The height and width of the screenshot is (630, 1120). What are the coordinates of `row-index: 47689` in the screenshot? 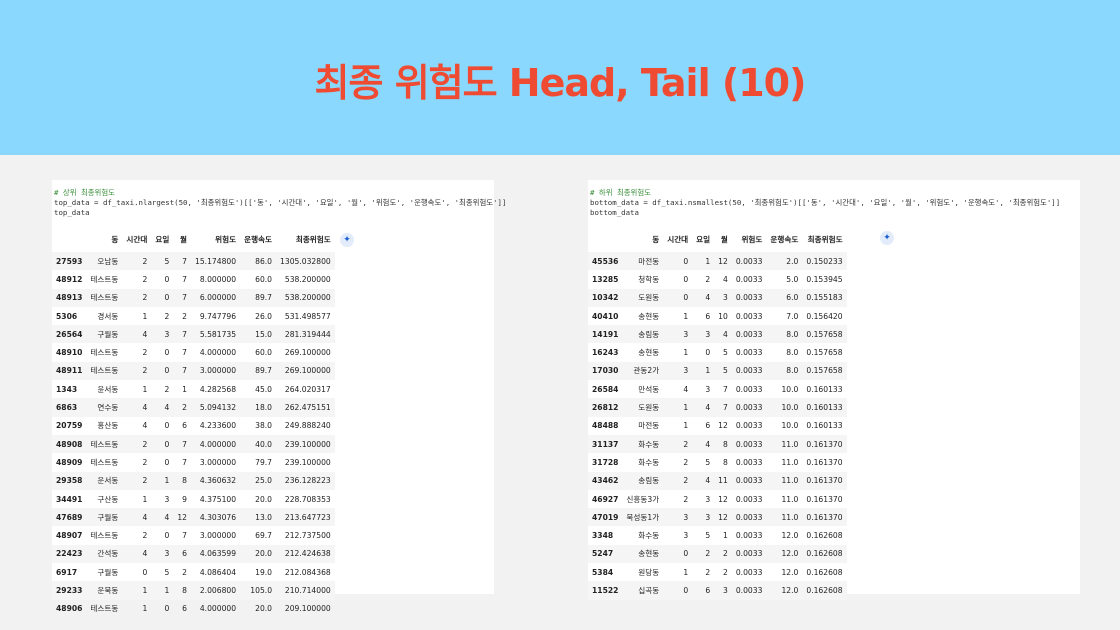 It's located at (69, 517).